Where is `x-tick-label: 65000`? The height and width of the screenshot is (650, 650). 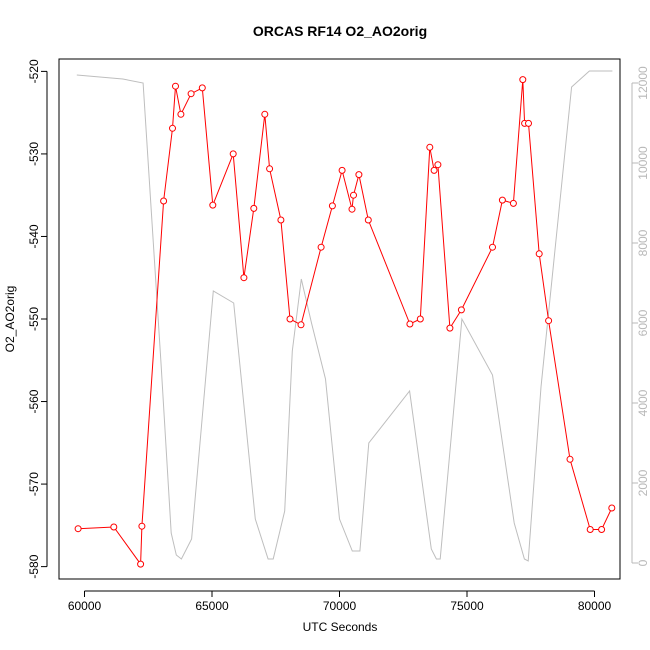
x-tick-label: 65000 is located at coordinates (212, 606).